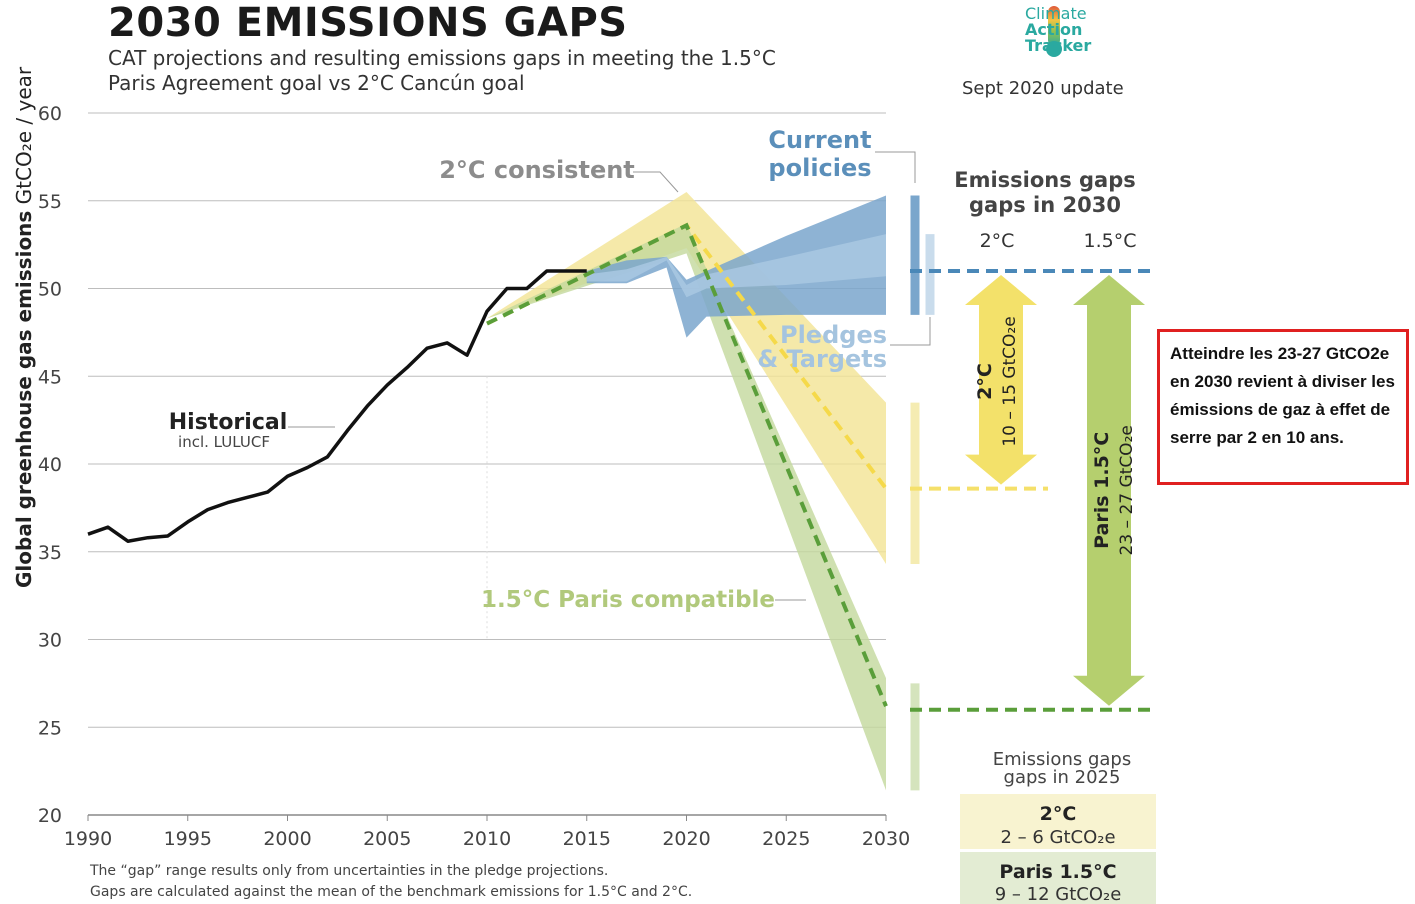 The height and width of the screenshot is (904, 1415). I want to click on logo-line-1: Climate, so click(1056, 13).